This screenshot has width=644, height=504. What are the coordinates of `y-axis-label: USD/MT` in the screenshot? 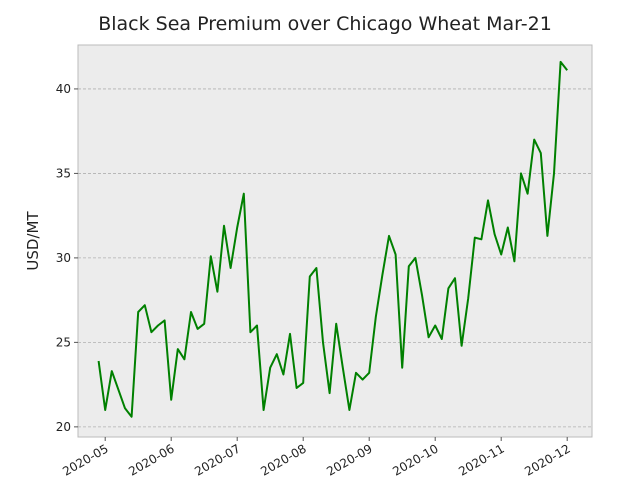 It's located at (33, 241).